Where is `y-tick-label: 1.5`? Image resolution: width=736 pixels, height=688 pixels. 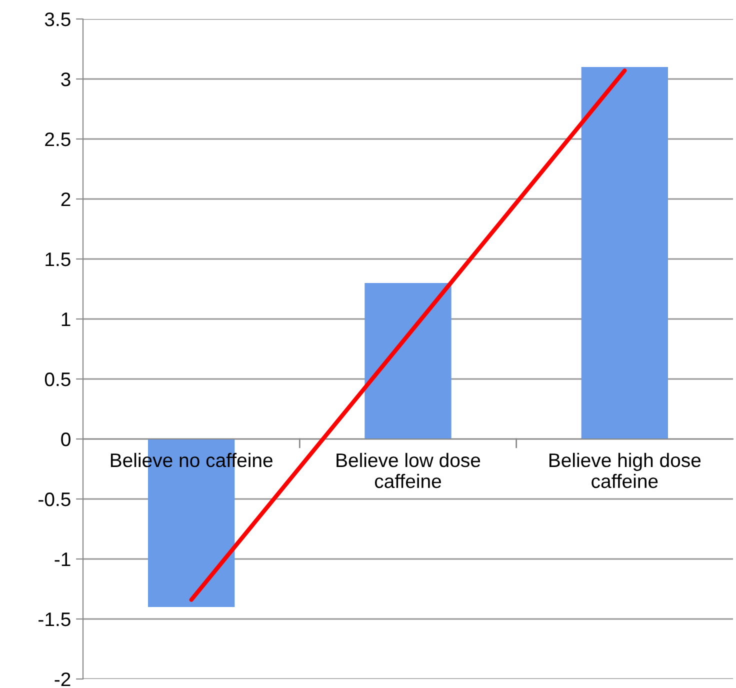
y-tick-label: 1.5 is located at coordinates (58, 259).